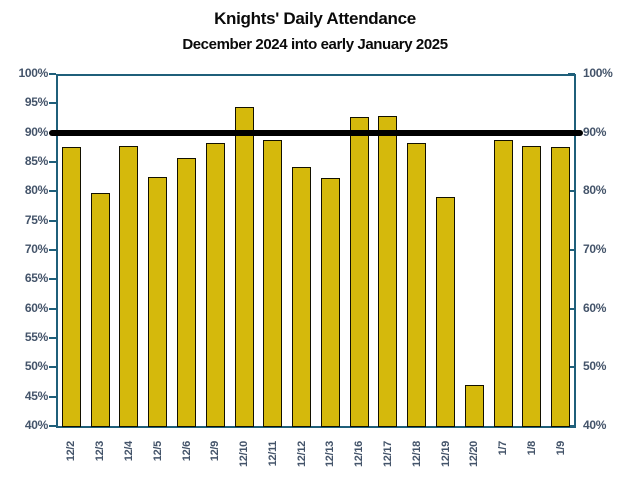  I want to click on y-axis-left-tick-label: 65%, so click(36, 278).